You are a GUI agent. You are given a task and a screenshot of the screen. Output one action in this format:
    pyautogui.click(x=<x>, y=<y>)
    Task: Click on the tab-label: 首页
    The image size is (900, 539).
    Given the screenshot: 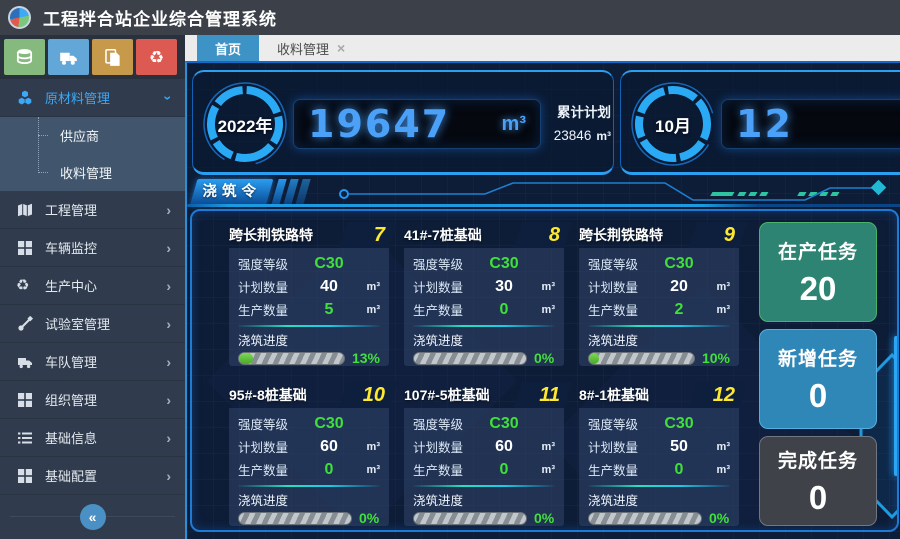 What is the action you would take?
    pyautogui.click(x=228, y=49)
    